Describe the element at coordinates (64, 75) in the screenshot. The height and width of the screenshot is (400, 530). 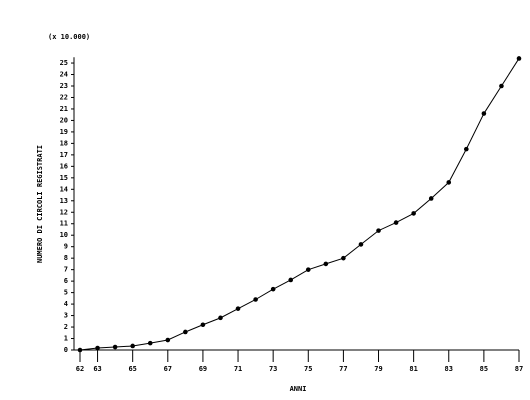
I see `y-tick-label: 24` at that location.